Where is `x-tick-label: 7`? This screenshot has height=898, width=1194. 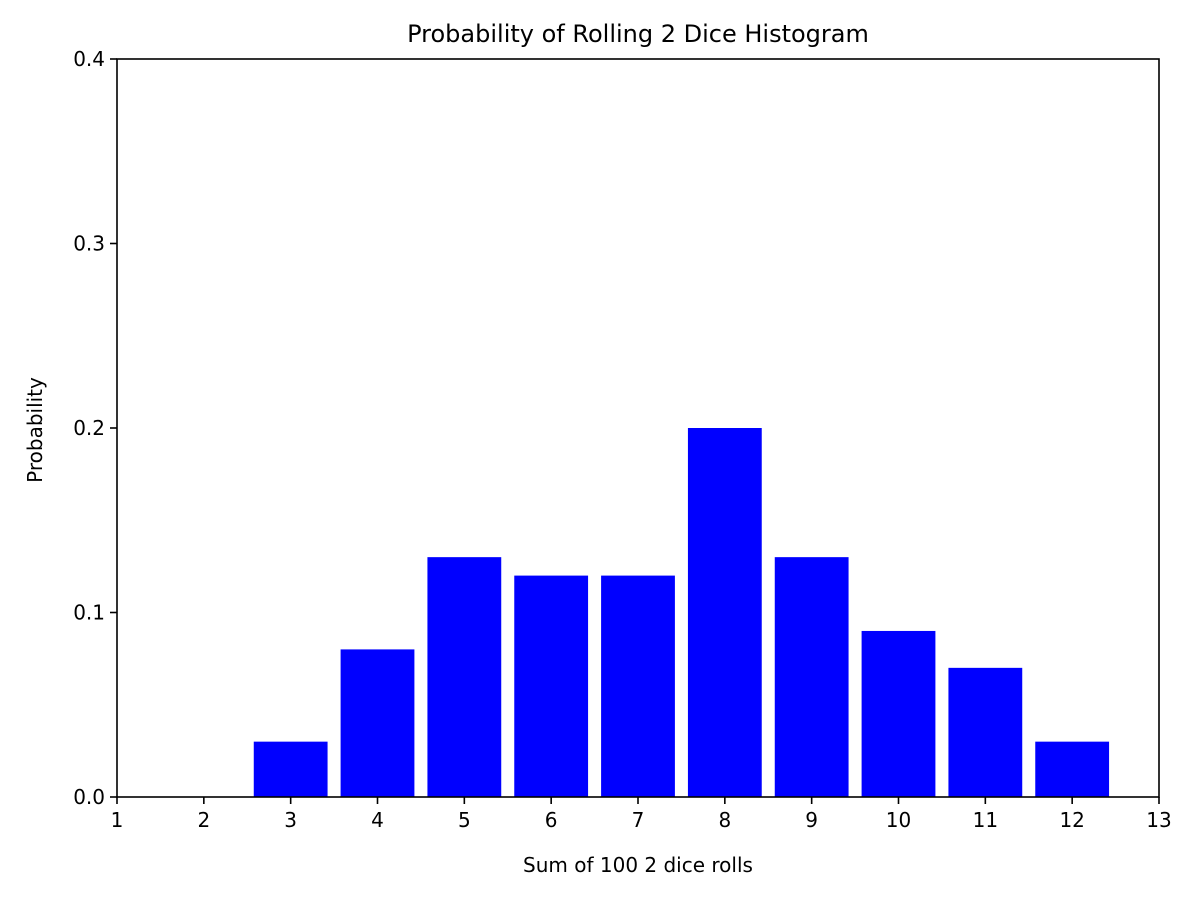
x-tick-label: 7 is located at coordinates (638, 820).